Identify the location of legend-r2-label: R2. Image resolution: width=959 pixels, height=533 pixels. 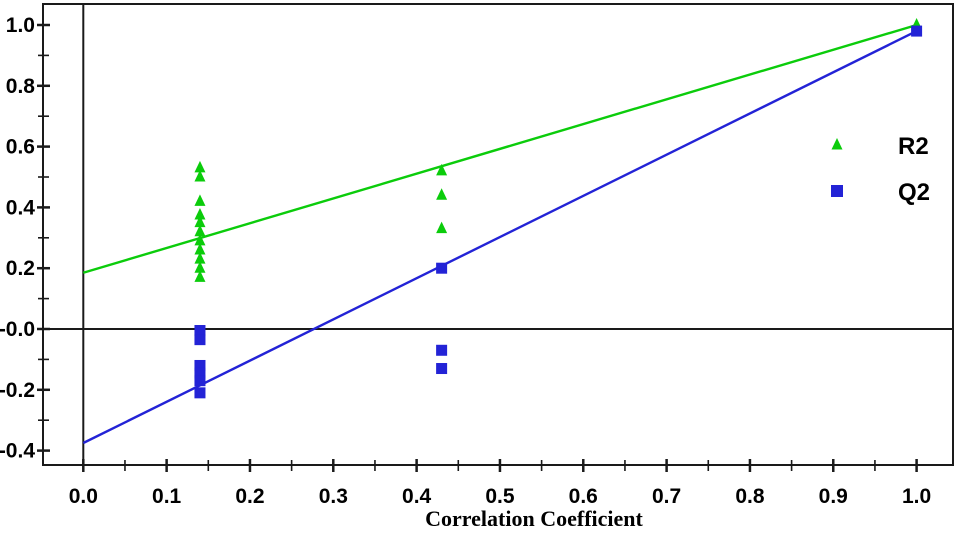
(913, 146).